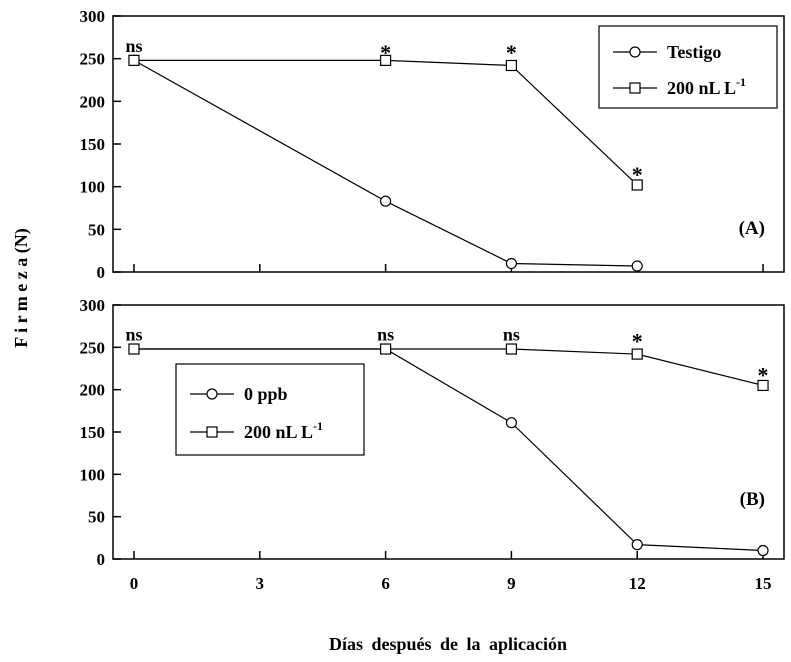 This screenshot has width=791, height=662. What do you see at coordinates (637, 583) in the screenshot?
I see `x-tick-label: 12` at bounding box center [637, 583].